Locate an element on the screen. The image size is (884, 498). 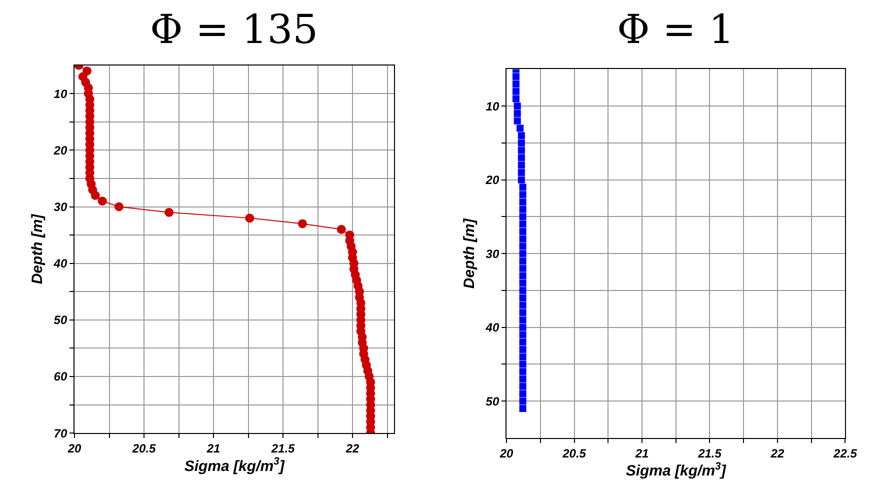
y-tick-label: 60 is located at coordinates (61, 377).